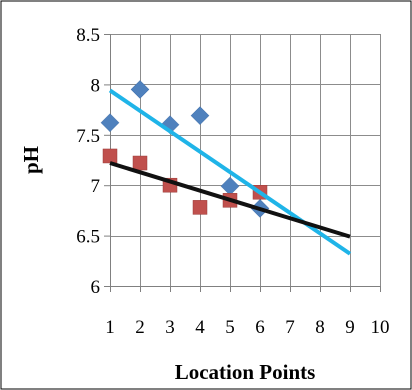 This screenshot has height=390, width=412. What do you see at coordinates (320, 327) in the screenshot?
I see `x-tick-label: 8` at bounding box center [320, 327].